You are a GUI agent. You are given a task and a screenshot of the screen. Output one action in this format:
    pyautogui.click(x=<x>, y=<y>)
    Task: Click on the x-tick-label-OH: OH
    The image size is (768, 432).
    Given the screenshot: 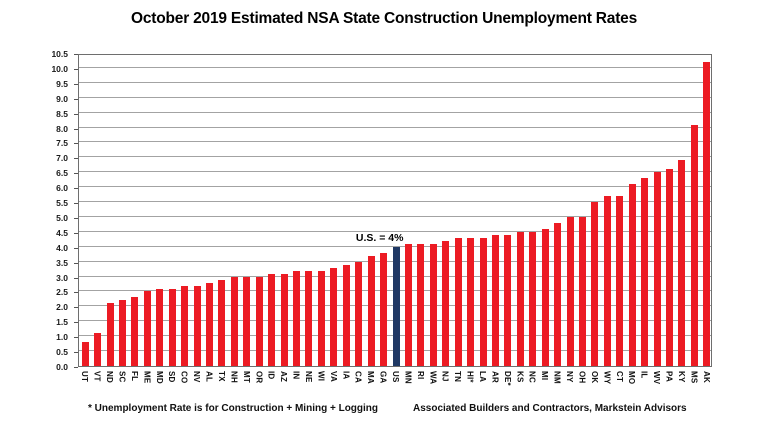 What is the action you would take?
    pyautogui.click(x=582, y=377)
    